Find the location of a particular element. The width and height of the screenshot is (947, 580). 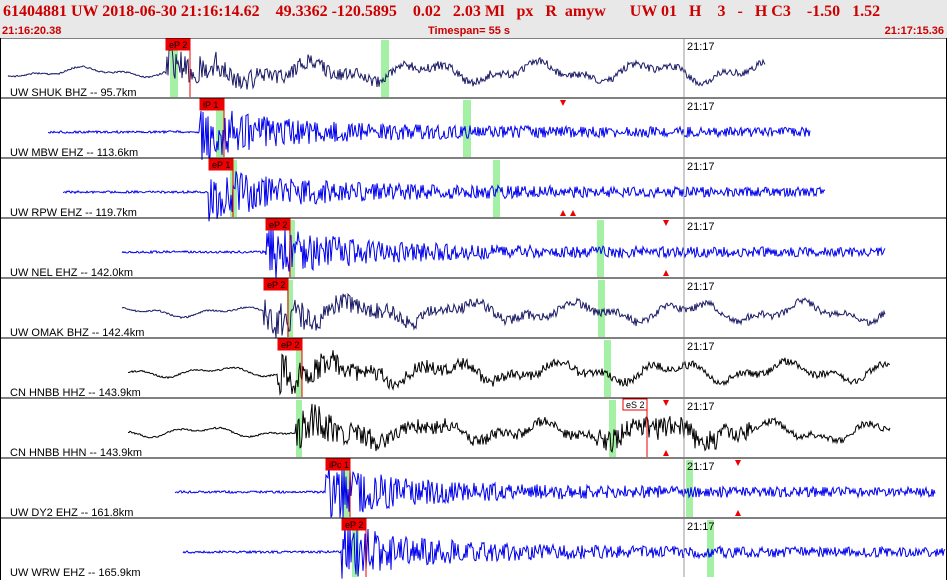

trace-row: 21:17 eP 2 UW OMAK BHZ -- 142.4km is located at coordinates (473, 308).